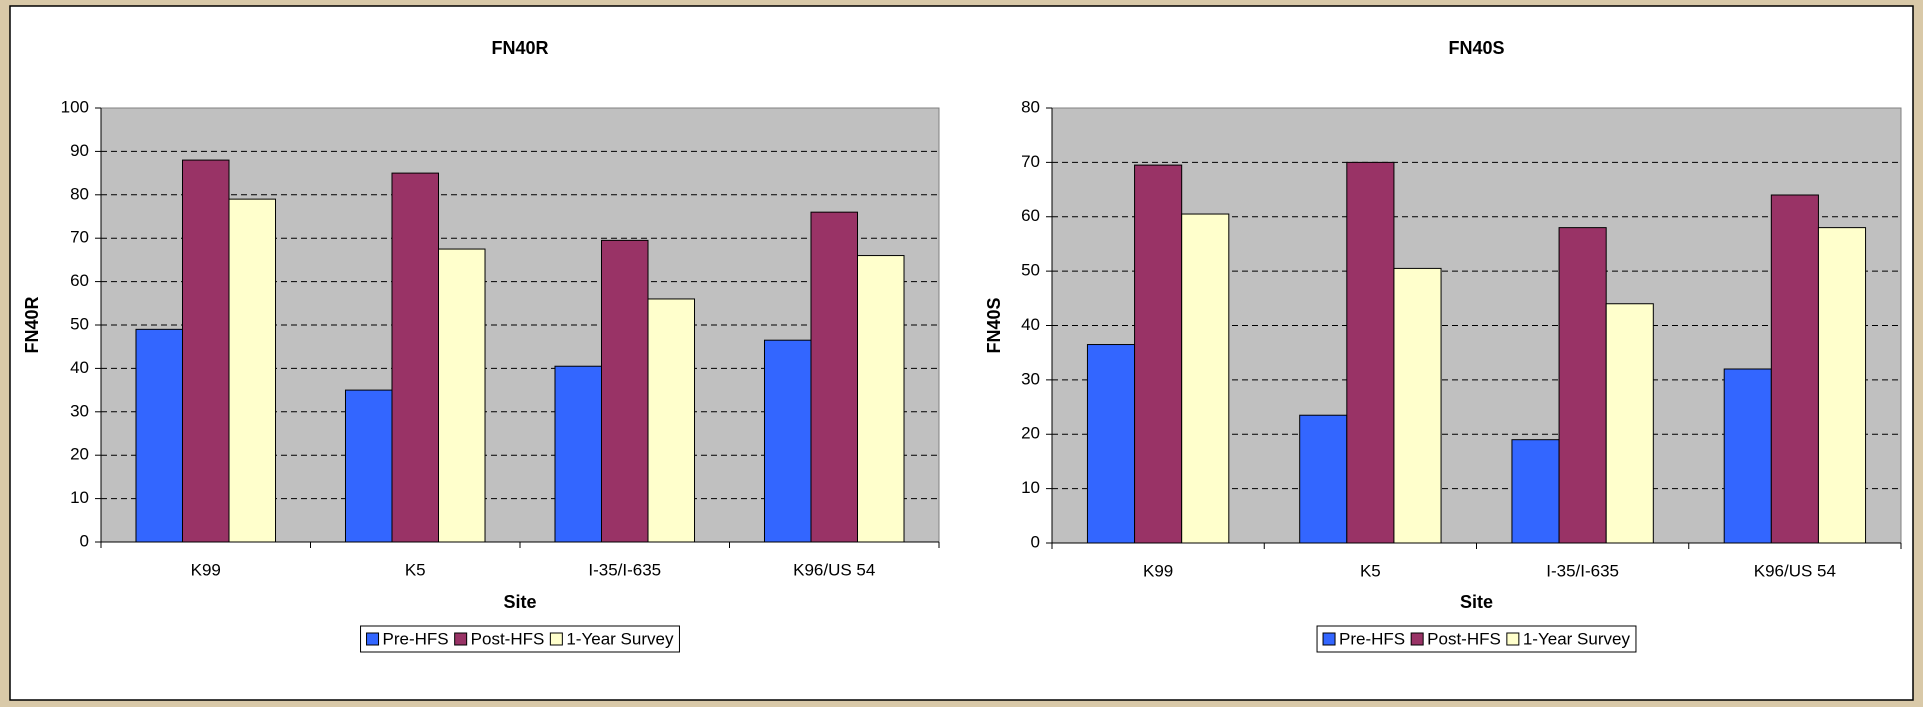 Image resolution: width=1923 pixels, height=707 pixels. What do you see at coordinates (994, 325) in the screenshot?
I see `y-axis-title: FN40S` at bounding box center [994, 325].